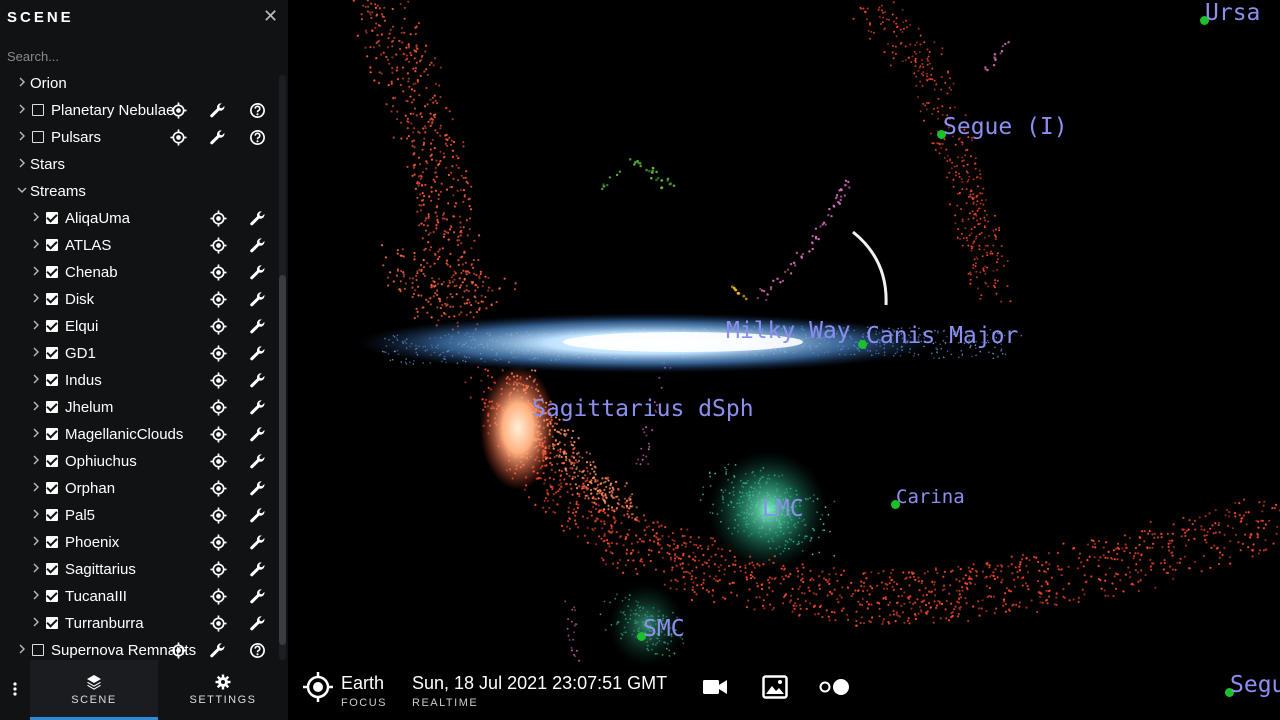  I want to click on tab-settings: SETTINGS, so click(223, 690).